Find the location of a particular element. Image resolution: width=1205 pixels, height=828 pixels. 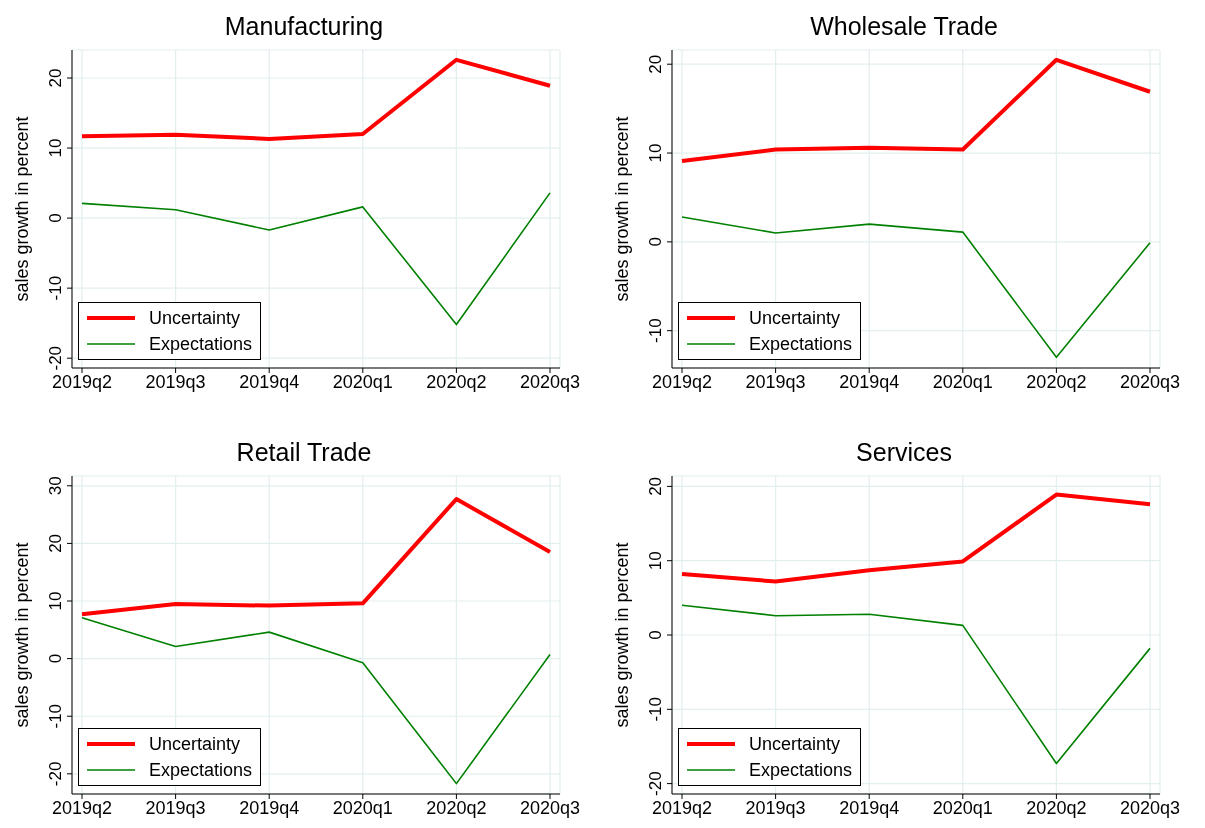

y-tick-label: 30 is located at coordinates (55, 486).